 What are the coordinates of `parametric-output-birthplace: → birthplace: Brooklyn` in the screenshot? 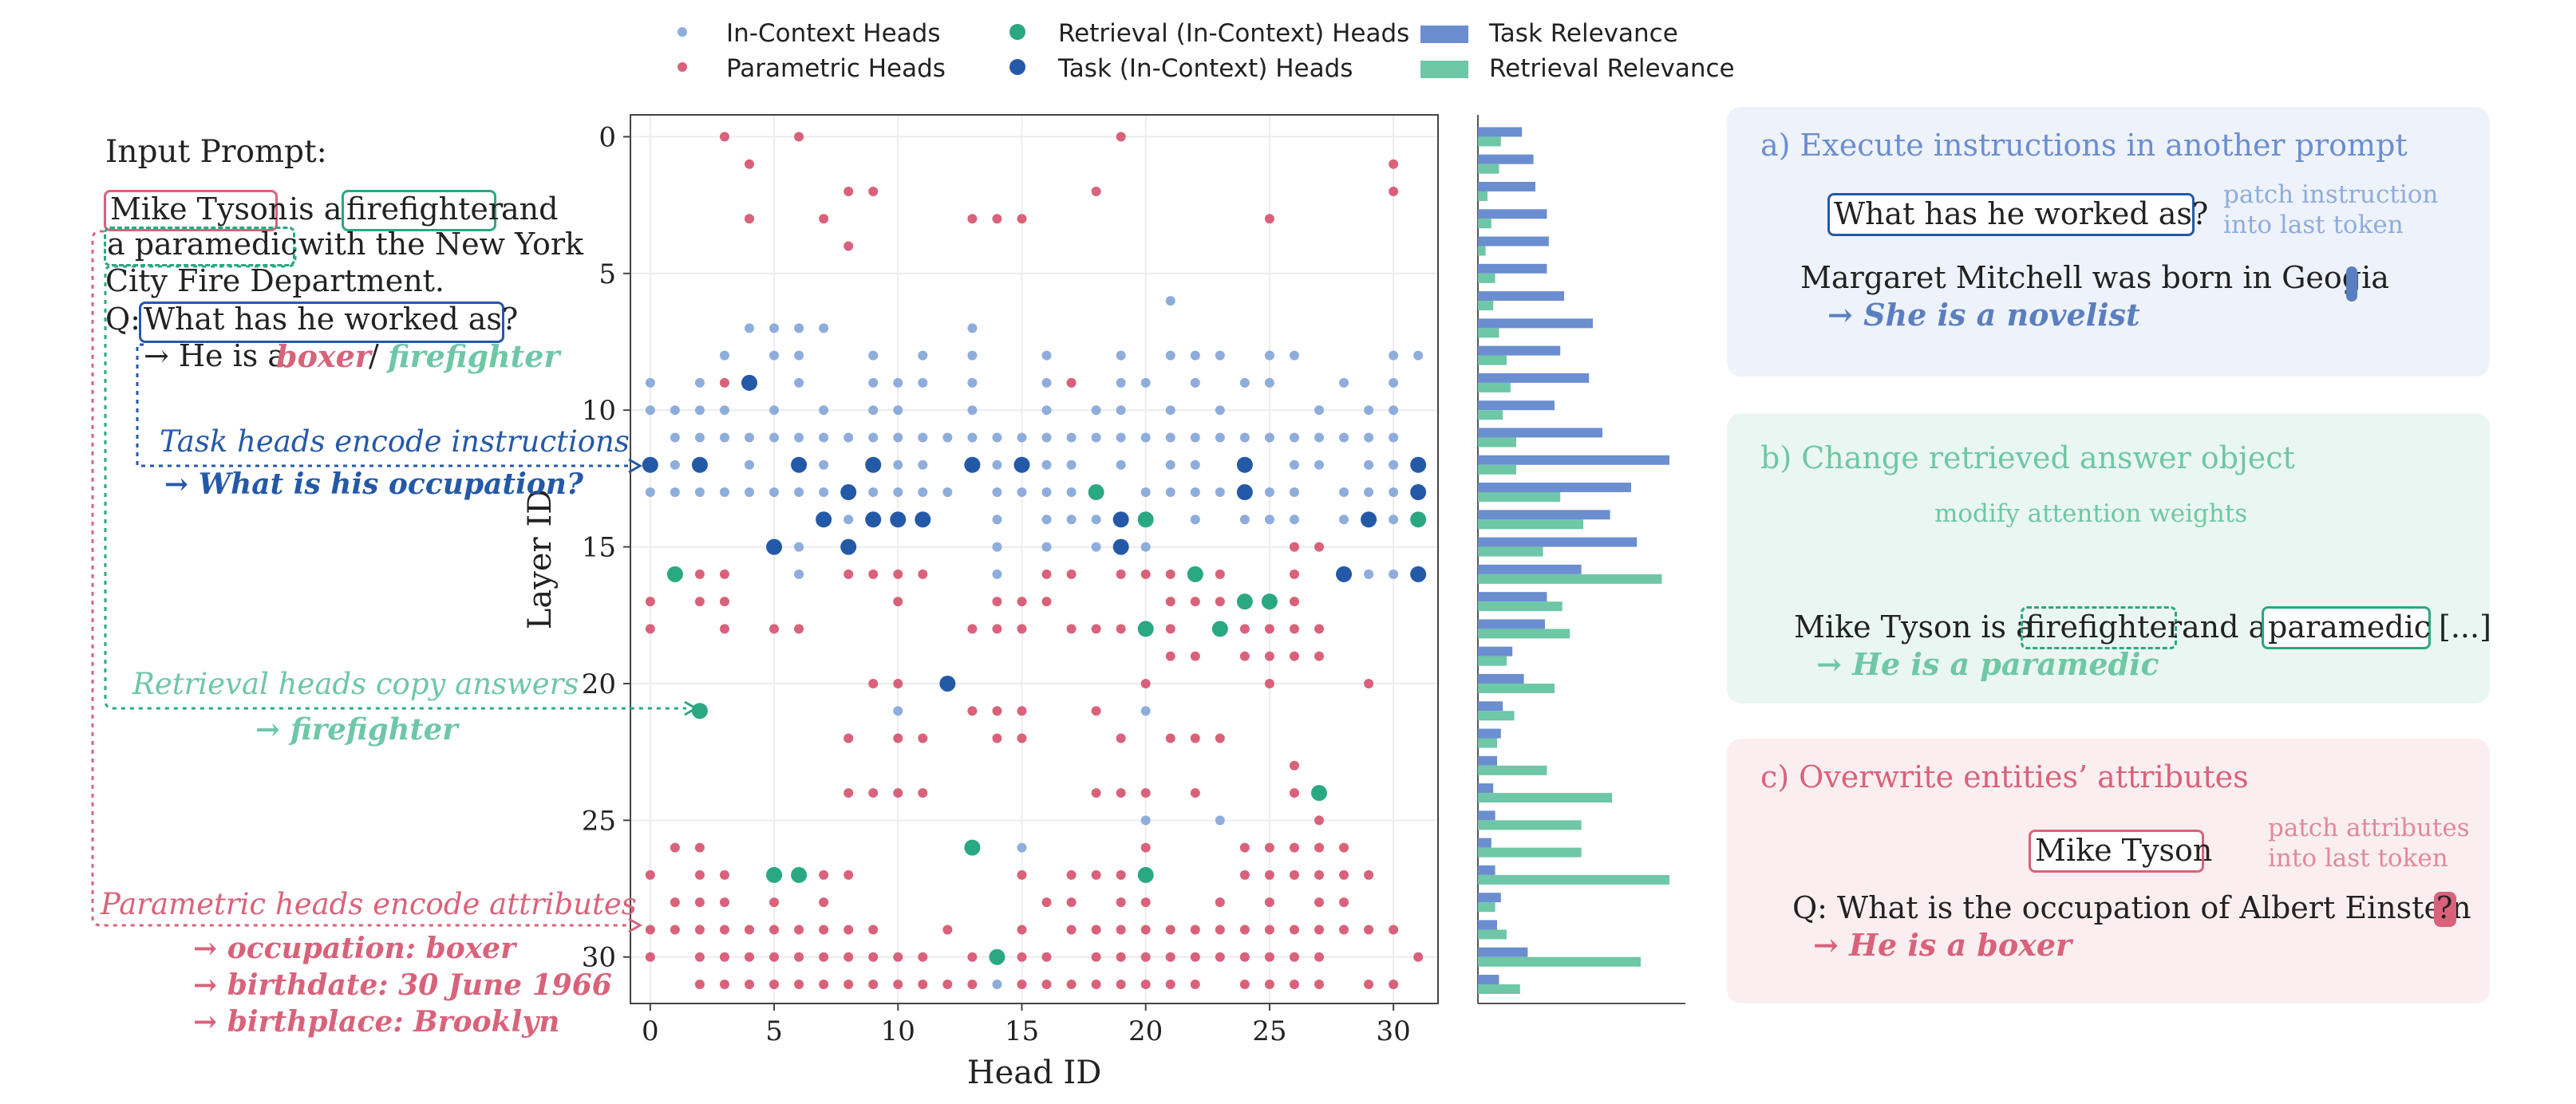 It's located at (376, 1022).